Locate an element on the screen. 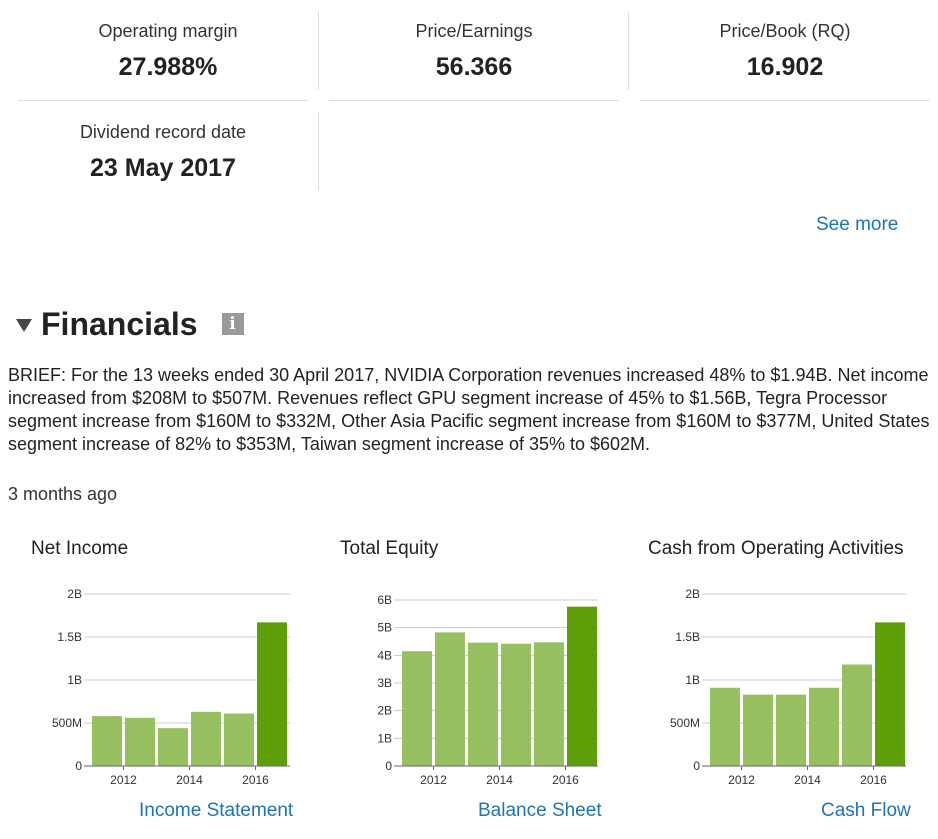 This screenshot has width=938, height=839. stat-dividend-record-date: Dividend record date 23 May 2017 is located at coordinates (163, 152).